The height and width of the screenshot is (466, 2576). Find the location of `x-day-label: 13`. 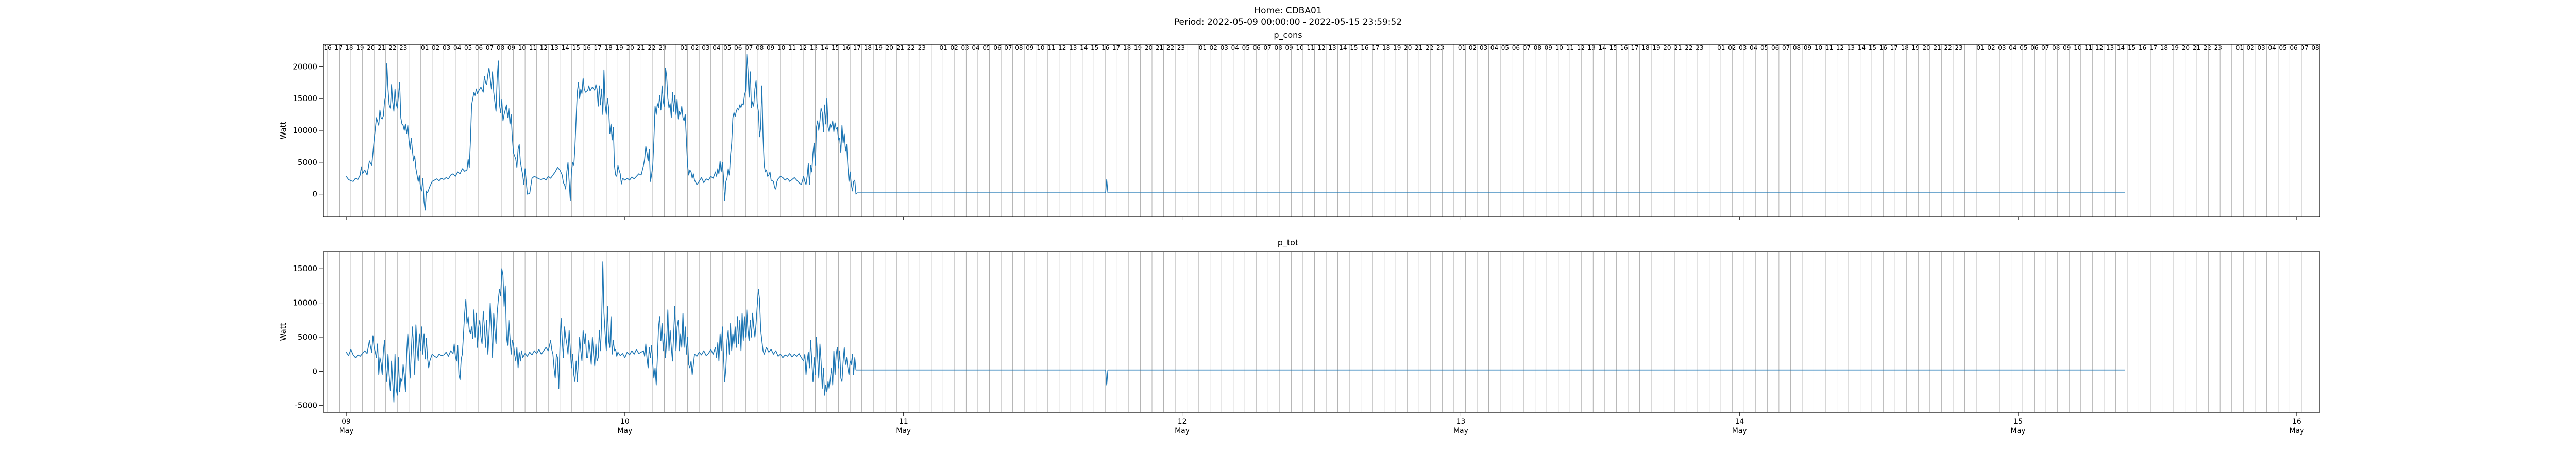

x-day-label: 13 is located at coordinates (1461, 422).